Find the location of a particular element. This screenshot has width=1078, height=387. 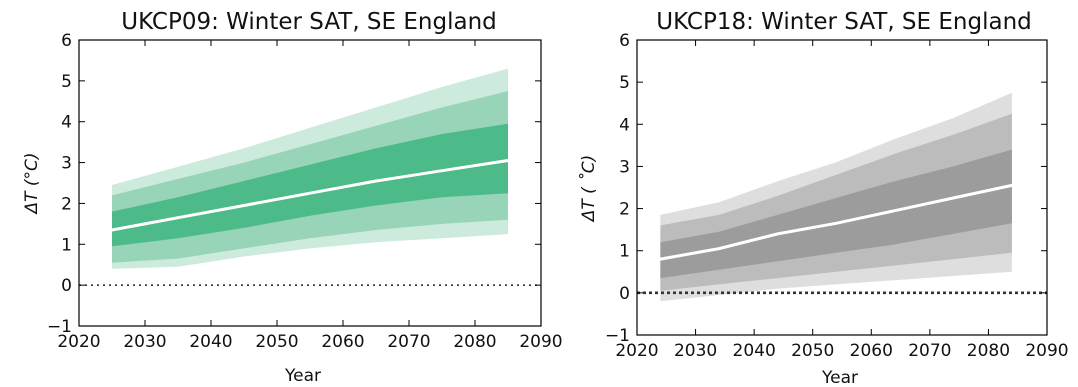

chart-title: UKCP09: Winter SAT, SE England is located at coordinates (309, 22).